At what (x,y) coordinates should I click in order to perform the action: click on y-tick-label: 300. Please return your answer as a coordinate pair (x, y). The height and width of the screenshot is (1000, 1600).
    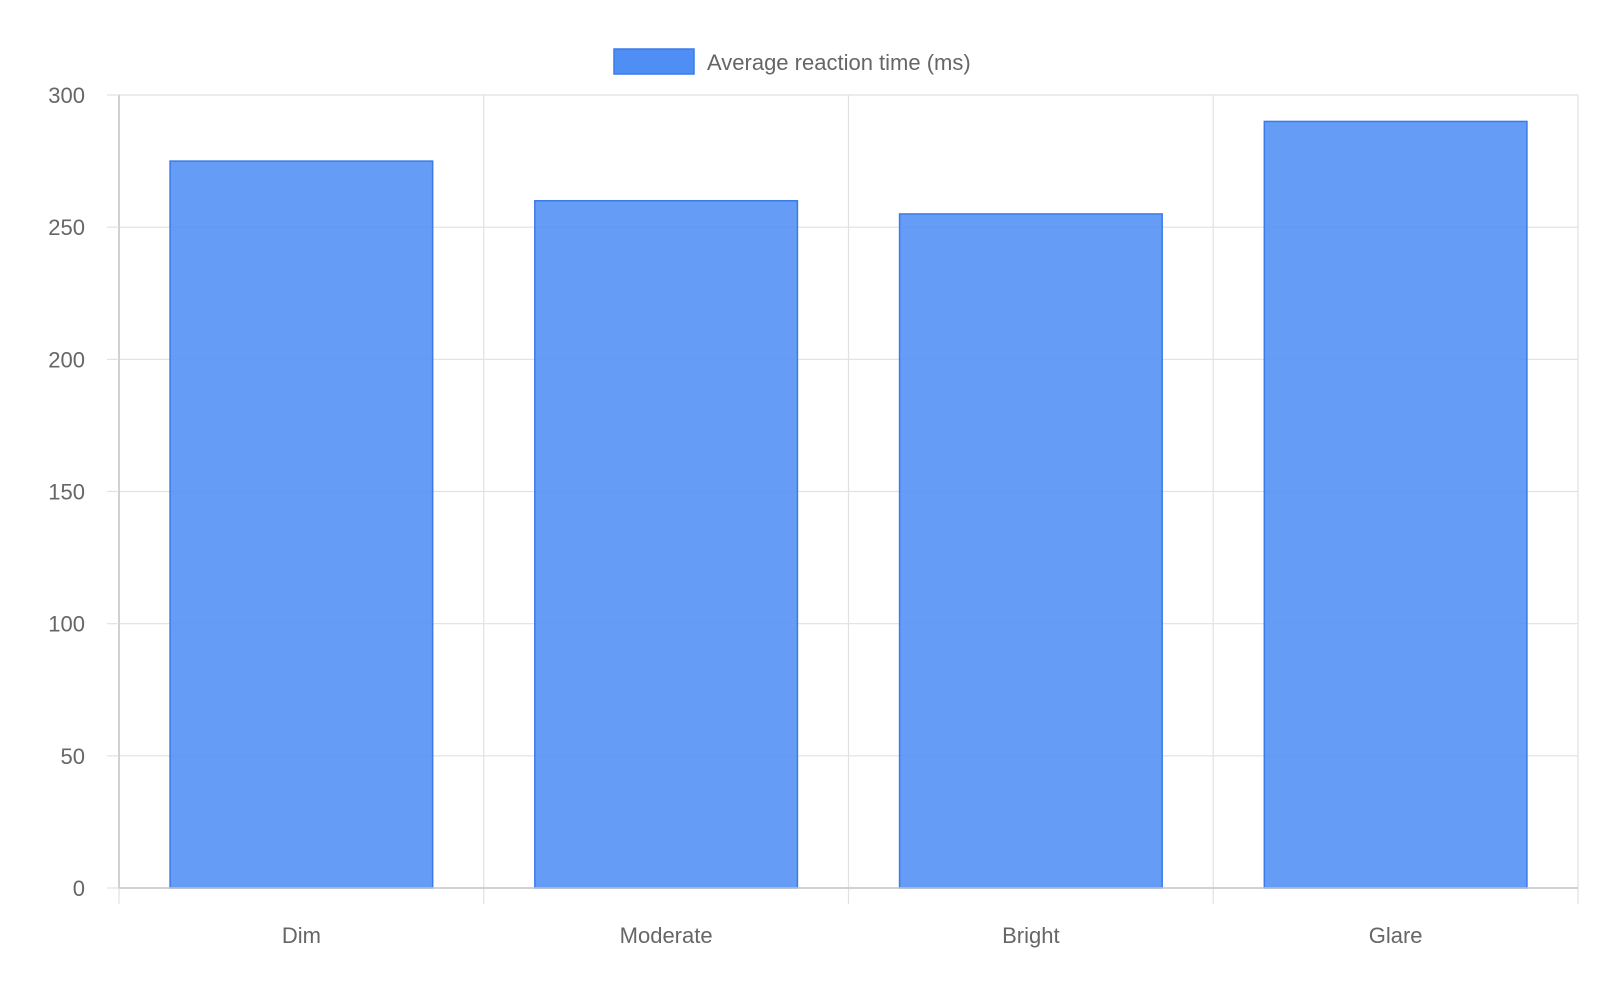
    Looking at the image, I should click on (66, 95).